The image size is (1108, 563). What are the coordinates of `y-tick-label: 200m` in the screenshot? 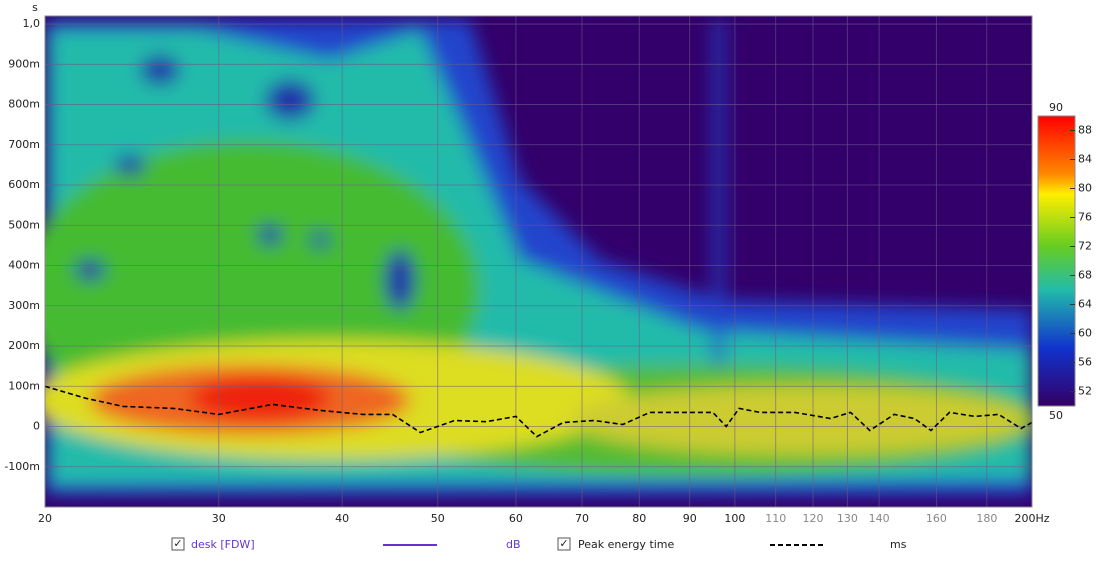 It's located at (24, 345).